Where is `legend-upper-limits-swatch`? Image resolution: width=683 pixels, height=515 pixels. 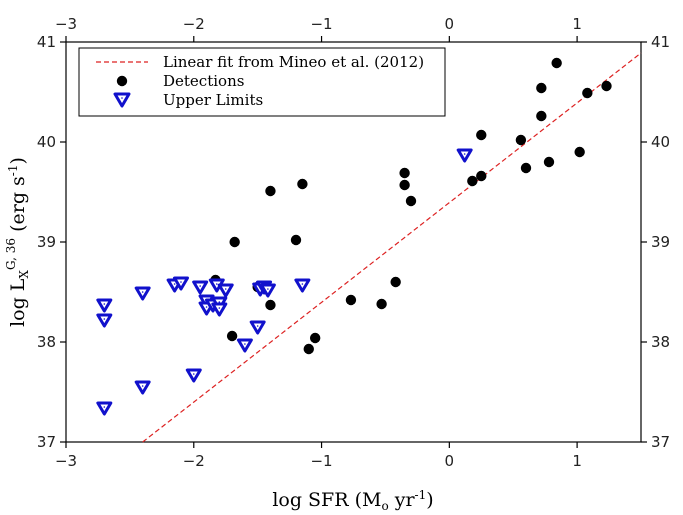 legend-upper-limits-swatch is located at coordinates (122, 100).